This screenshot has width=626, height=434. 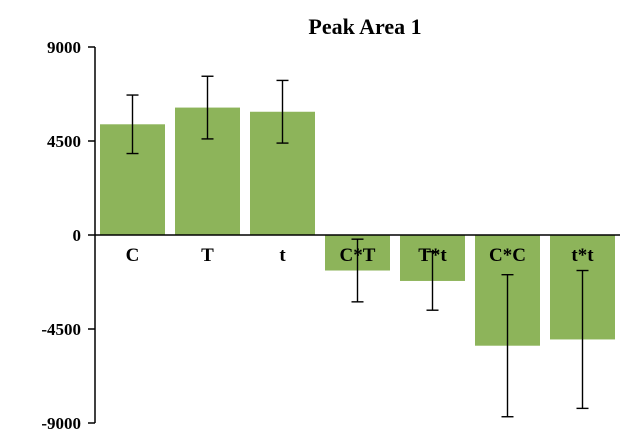 I want to click on x-tick-label: C*T, so click(x=358, y=255).